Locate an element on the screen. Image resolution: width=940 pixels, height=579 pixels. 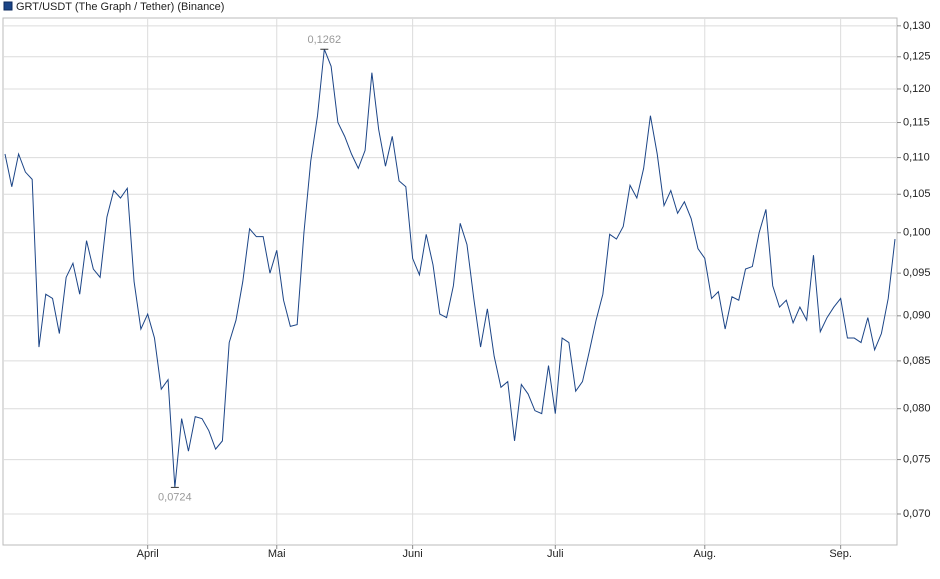
y-tick-label: 0,130 is located at coordinates (917, 26).